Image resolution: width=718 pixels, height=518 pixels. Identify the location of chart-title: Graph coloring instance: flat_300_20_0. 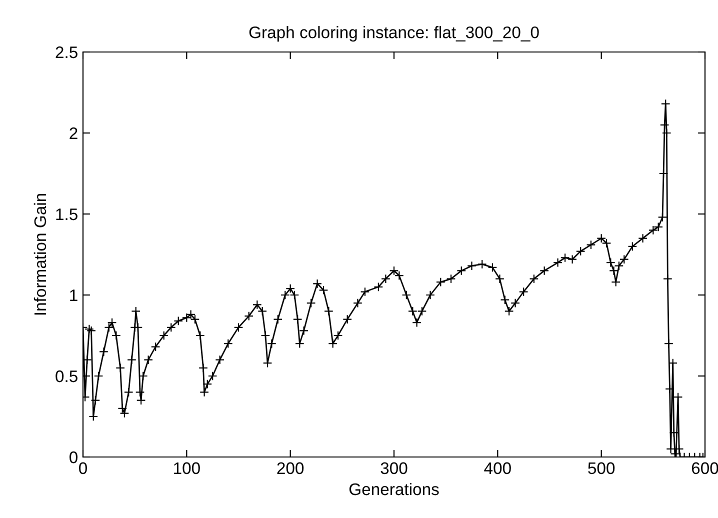
(394, 34).